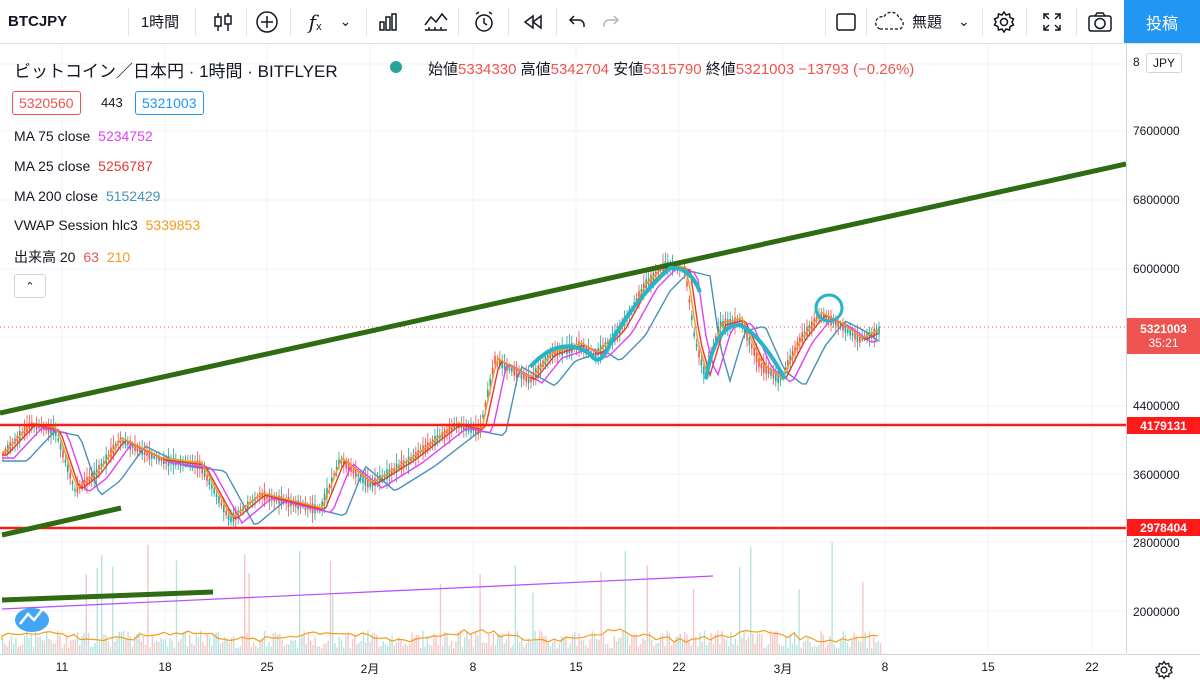 The image size is (1200, 685). What do you see at coordinates (43, 21) in the screenshot?
I see `symbol-search-button: BTCJPY` at bounding box center [43, 21].